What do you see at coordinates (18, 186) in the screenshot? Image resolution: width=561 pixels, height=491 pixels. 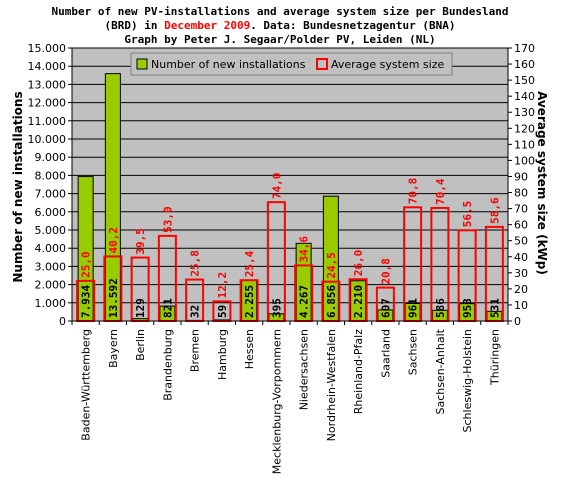 I see `y-axis-title-left: Number of new installations` at bounding box center [18, 186].